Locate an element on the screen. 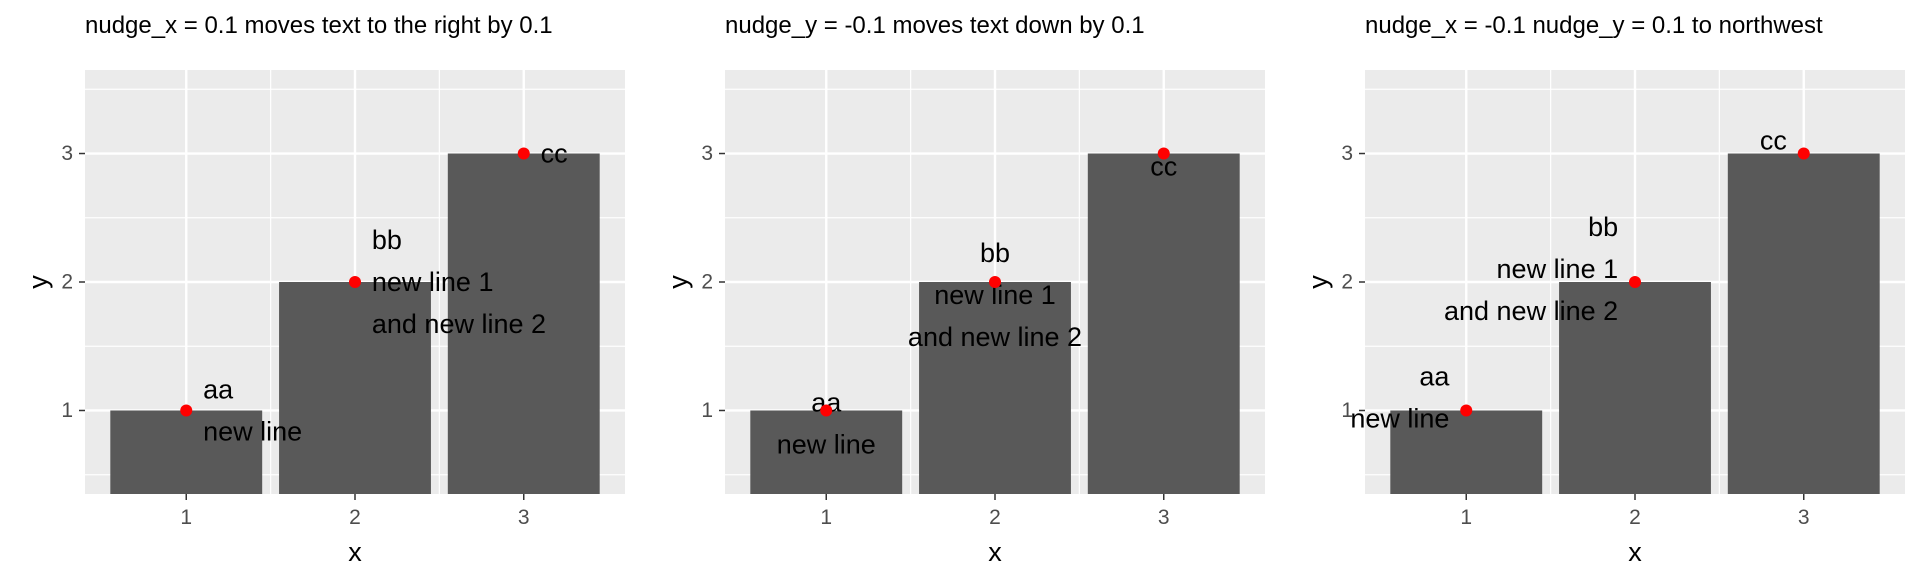  c3-bar-label-2-line-2: new line 1 is located at coordinates (1558, 269).